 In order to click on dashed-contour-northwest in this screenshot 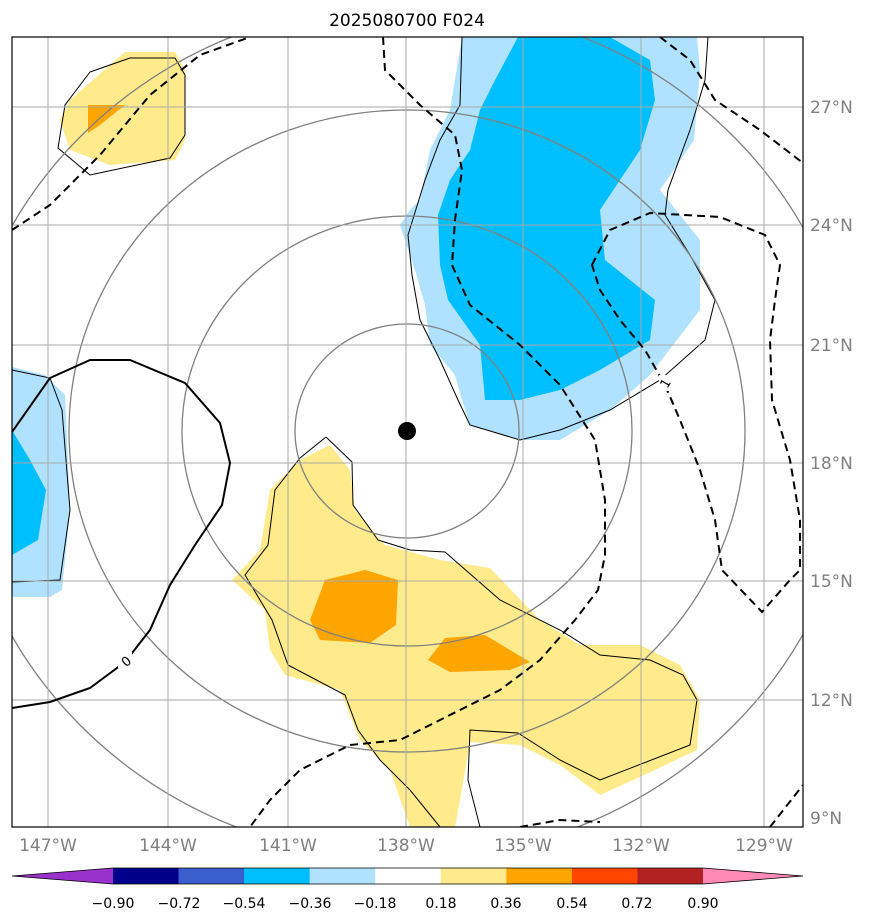, I will do `click(131, 134)`.